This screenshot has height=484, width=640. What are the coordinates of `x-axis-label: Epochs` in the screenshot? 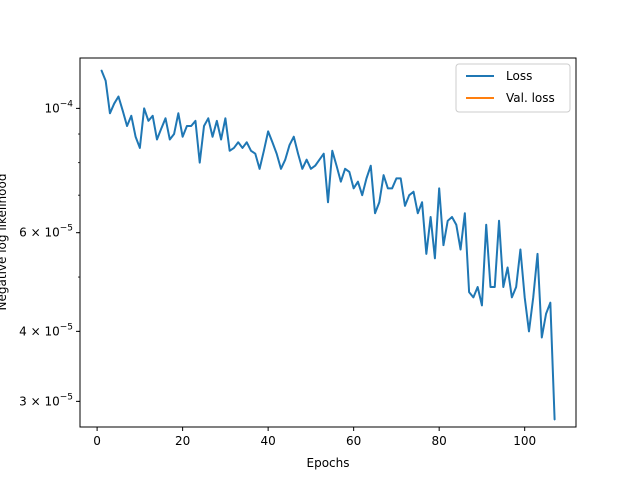 It's located at (328, 463).